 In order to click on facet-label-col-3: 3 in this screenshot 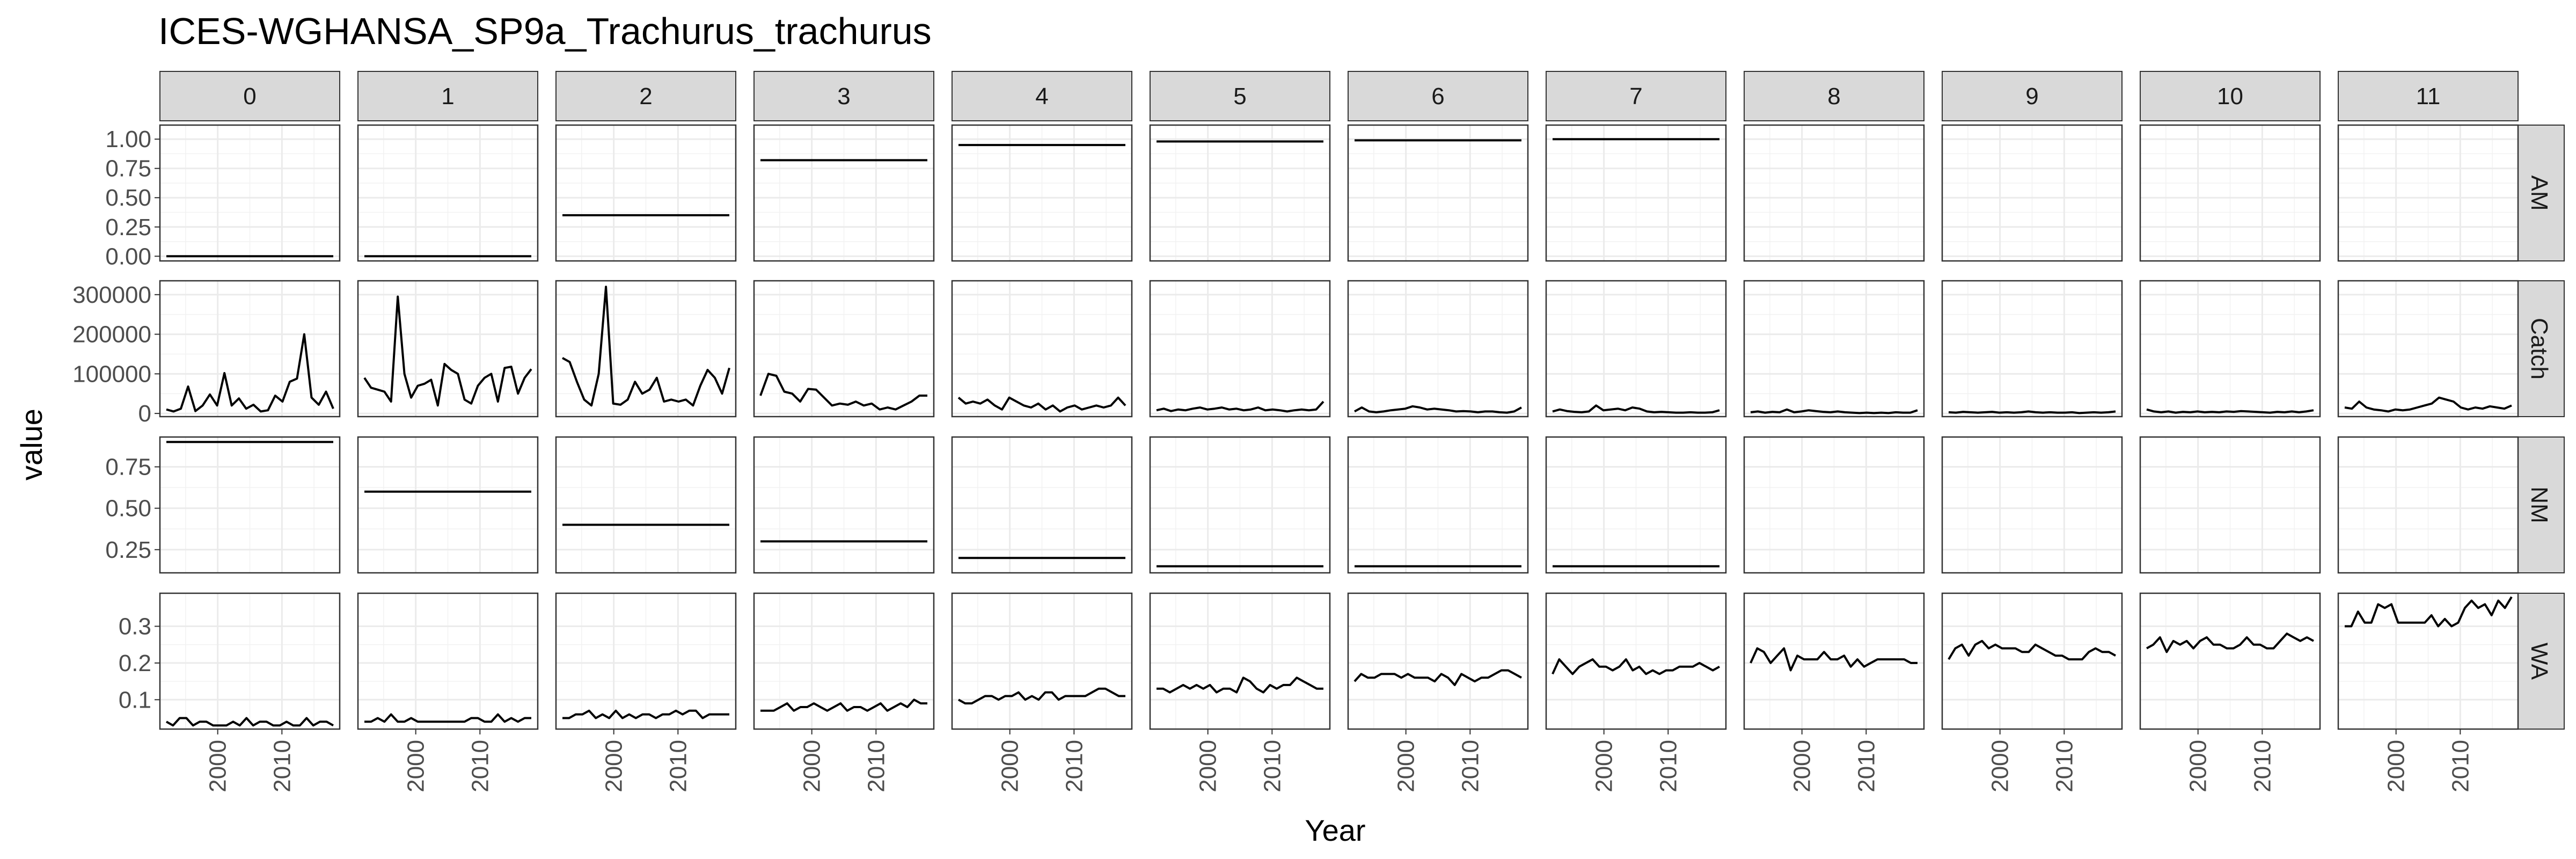, I will do `click(843, 96)`.